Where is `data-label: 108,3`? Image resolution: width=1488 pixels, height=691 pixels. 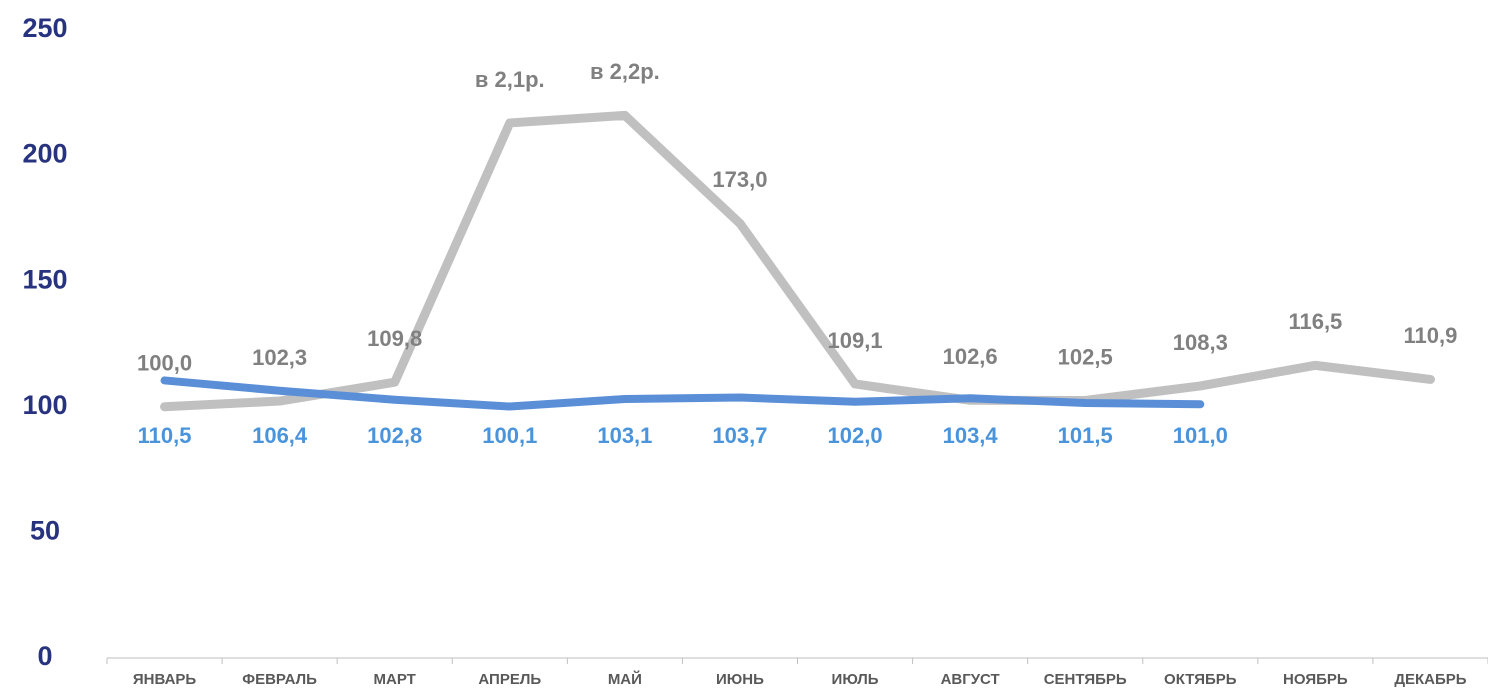
data-label: 108,3 is located at coordinates (1200, 342).